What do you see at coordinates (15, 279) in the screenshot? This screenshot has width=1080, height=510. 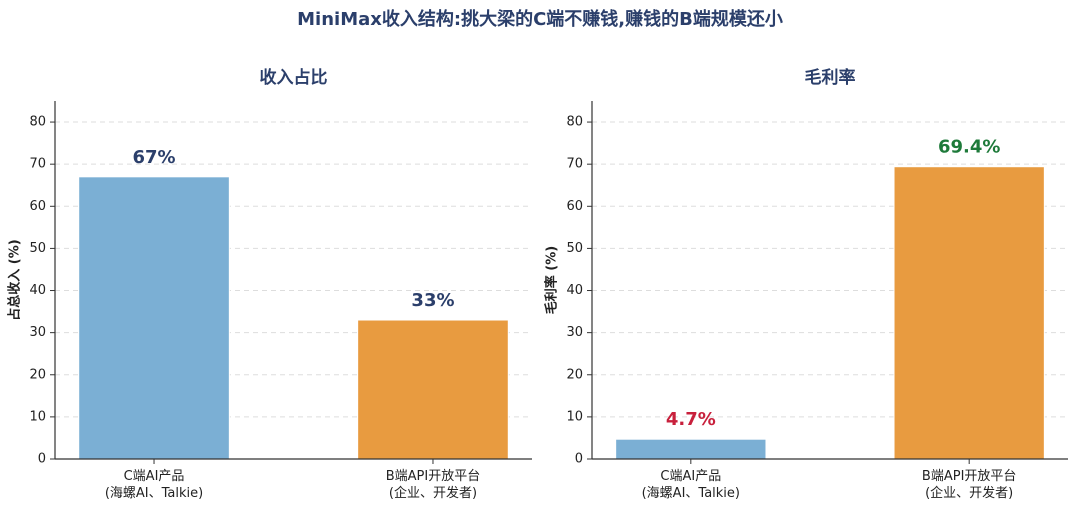 I see `y-axis-label: 占总收入 (%)` at bounding box center [15, 279].